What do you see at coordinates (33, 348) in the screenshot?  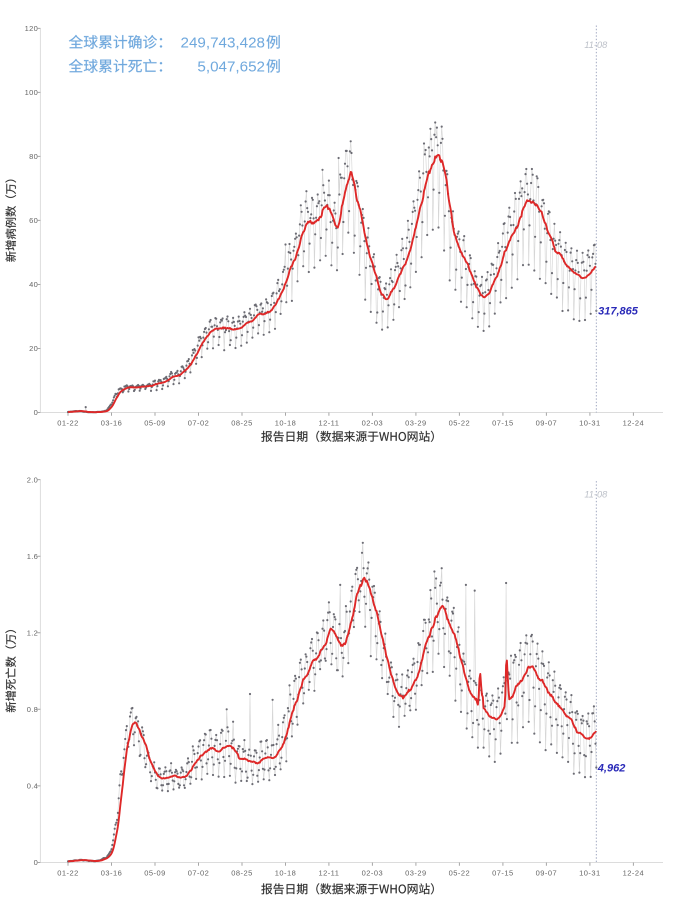 I see `svg-text: 20` at bounding box center [33, 348].